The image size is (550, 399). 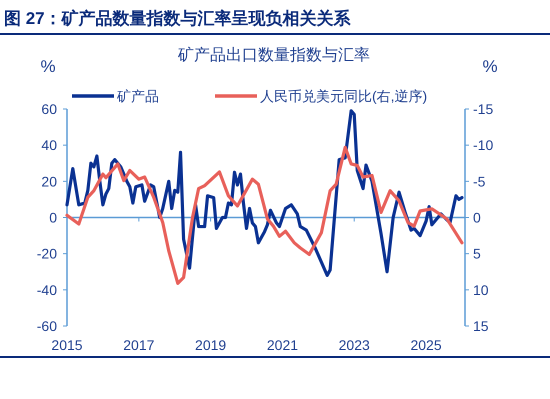 What do you see at coordinates (67, 345) in the screenshot?
I see `x-tick-label: 2015` at bounding box center [67, 345].